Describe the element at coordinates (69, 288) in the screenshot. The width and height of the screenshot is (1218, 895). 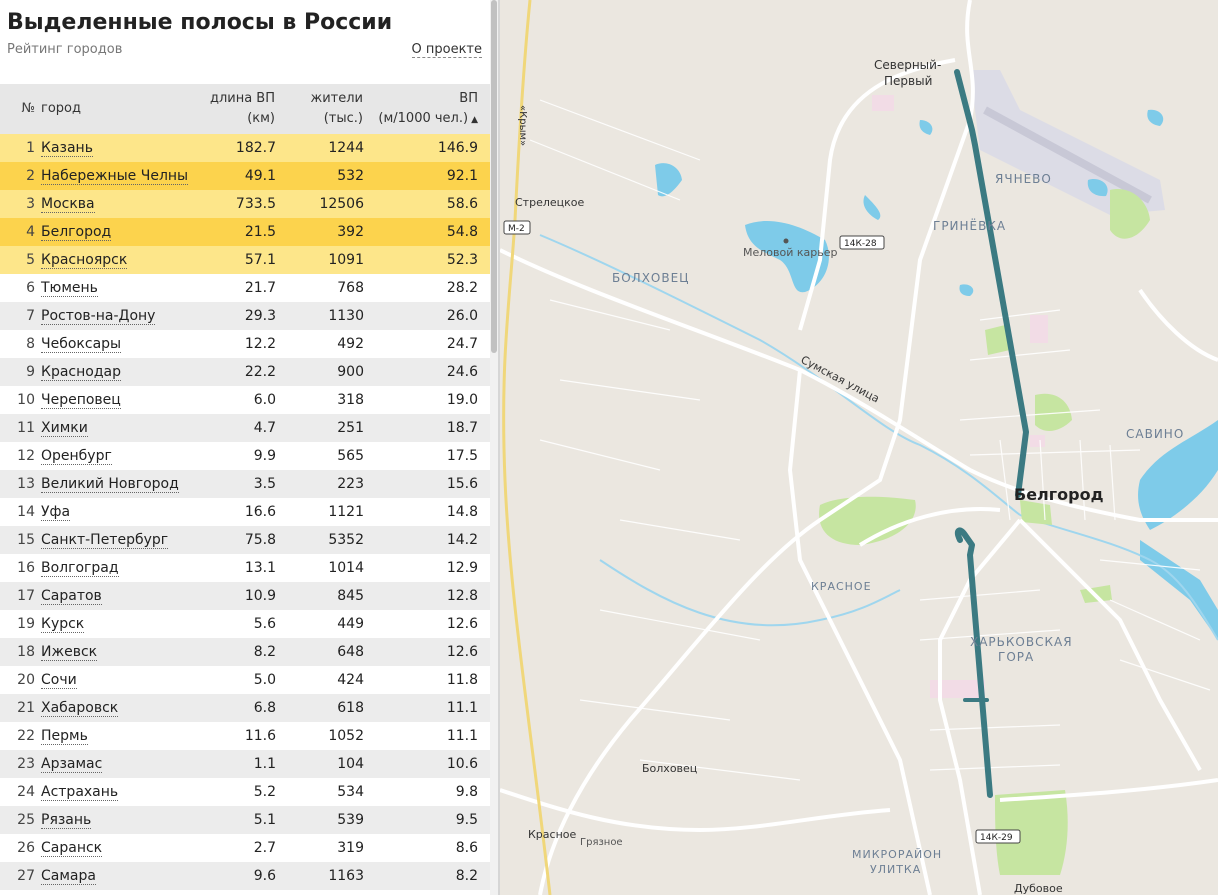
I see `city-link: Тюмень` at that location.